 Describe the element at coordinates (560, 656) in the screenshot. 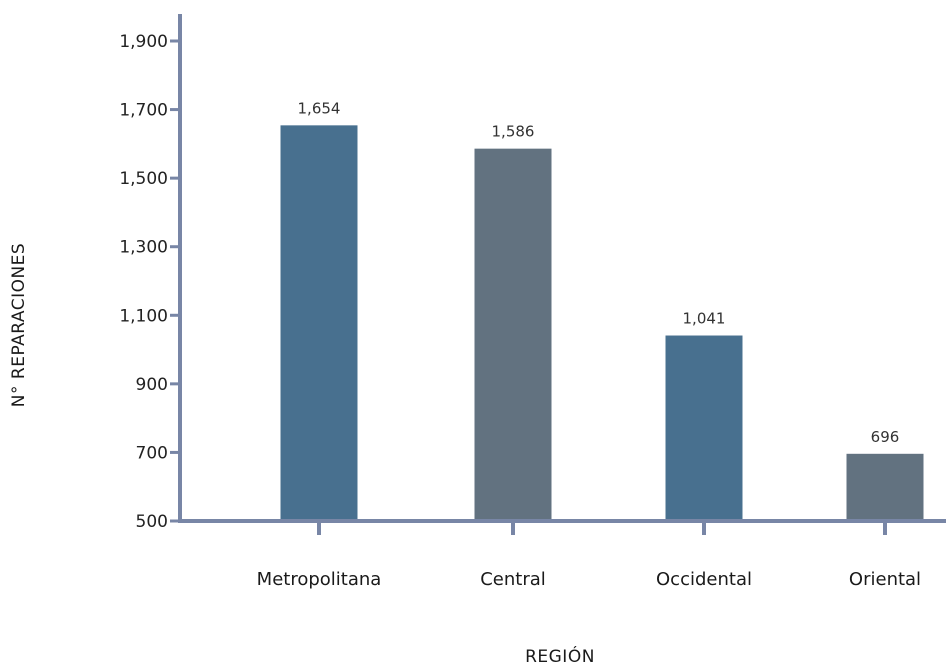

I see `x-axis-title: REGIÓN` at that location.